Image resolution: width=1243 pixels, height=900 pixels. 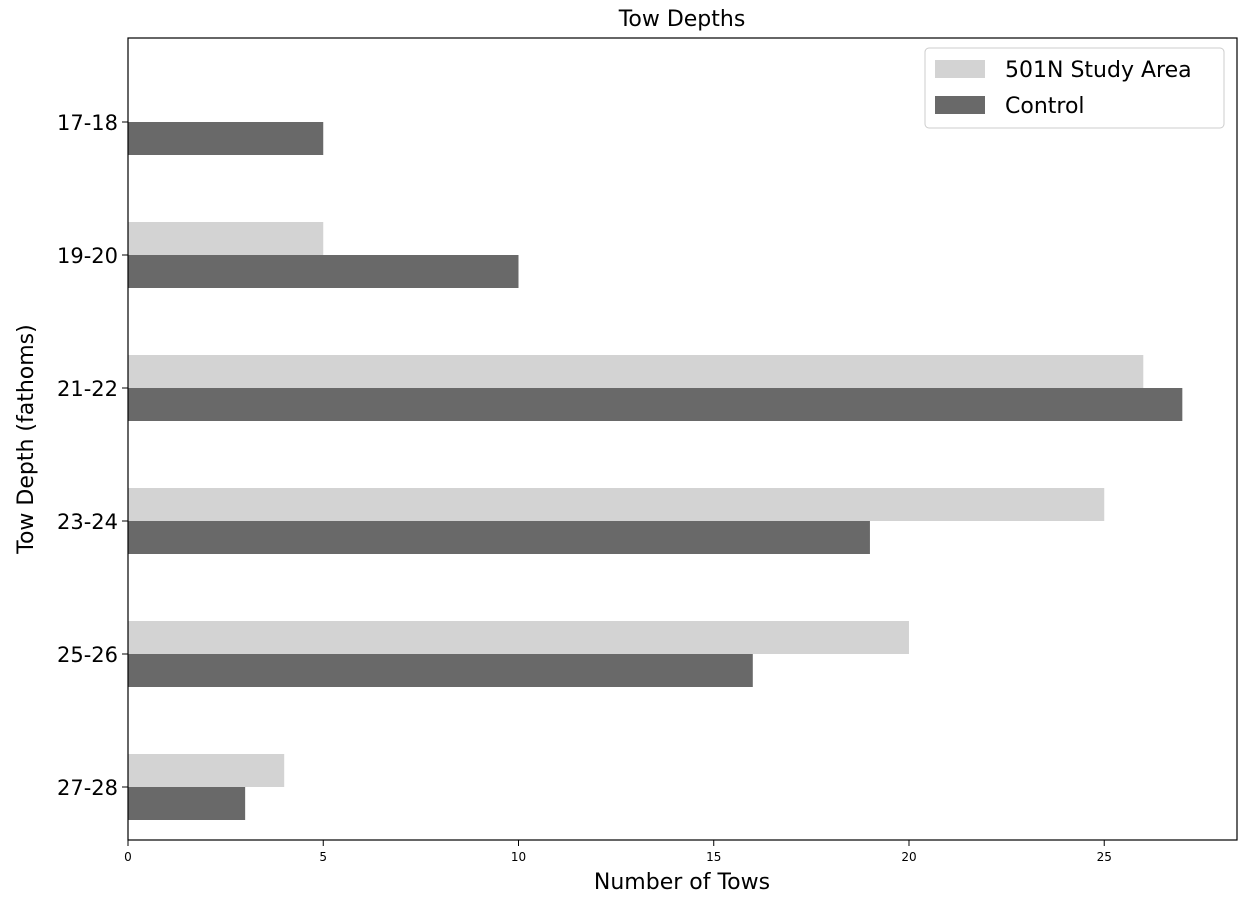 I want to click on x-tick-label: 20, so click(x=908, y=857).